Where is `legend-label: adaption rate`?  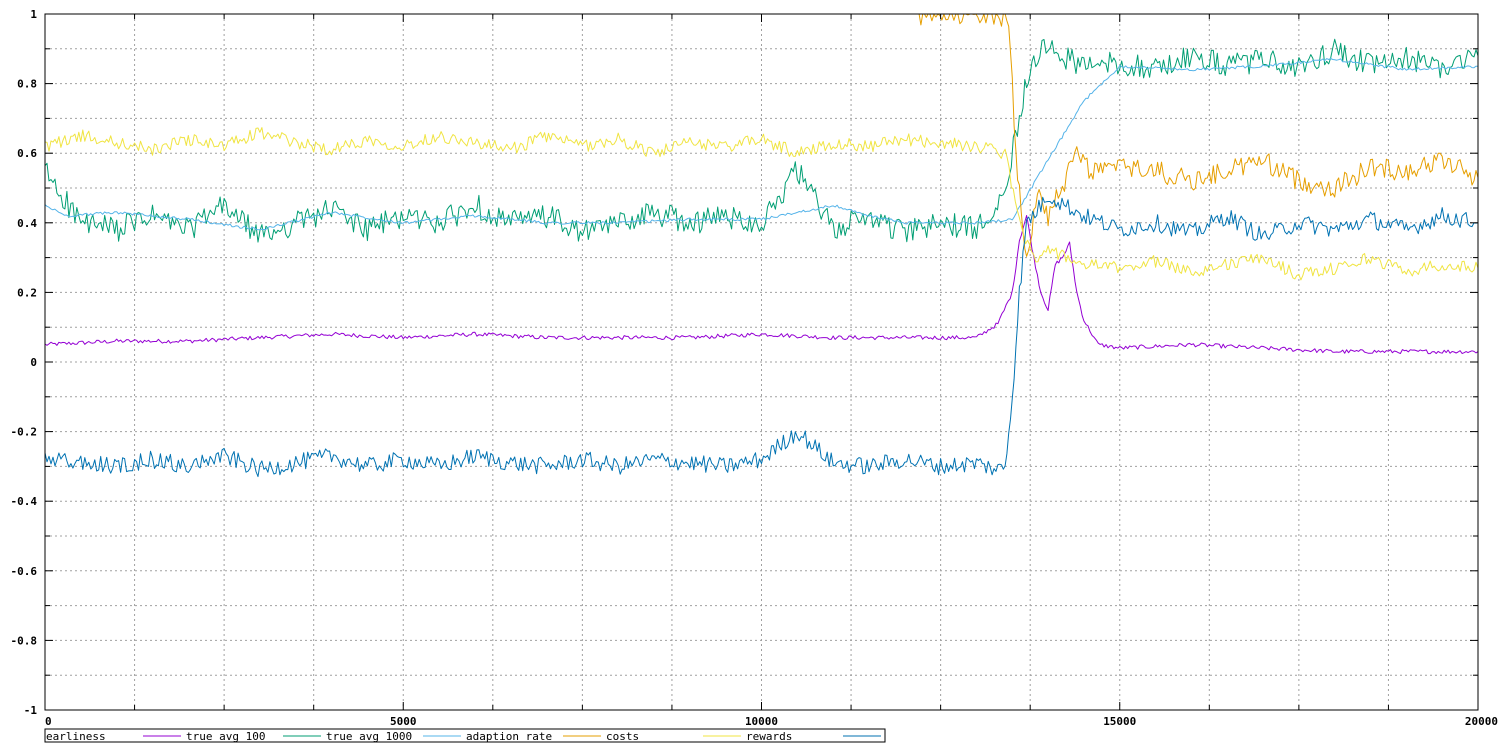
legend-label: adaption rate is located at coordinates (509, 736).